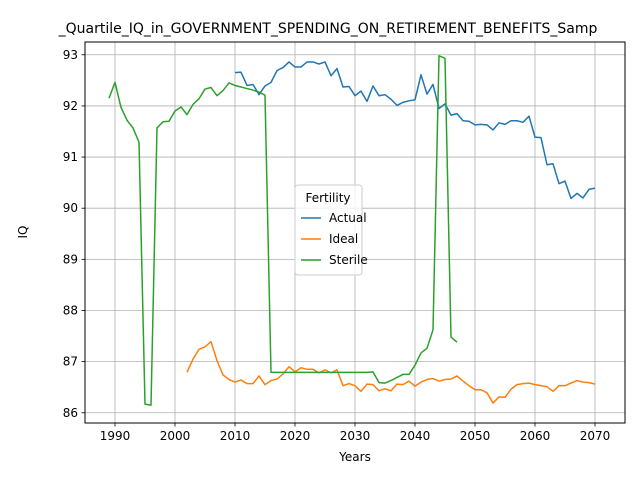  I want to click on x-tick-label: 2020, so click(295, 436).